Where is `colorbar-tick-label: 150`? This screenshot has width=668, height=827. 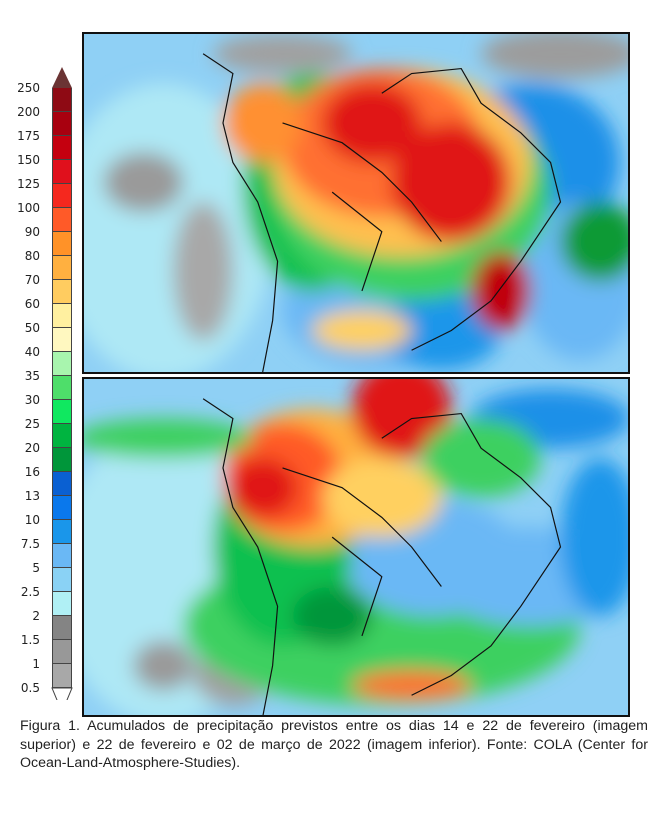 colorbar-tick-label: 150 is located at coordinates (28, 160).